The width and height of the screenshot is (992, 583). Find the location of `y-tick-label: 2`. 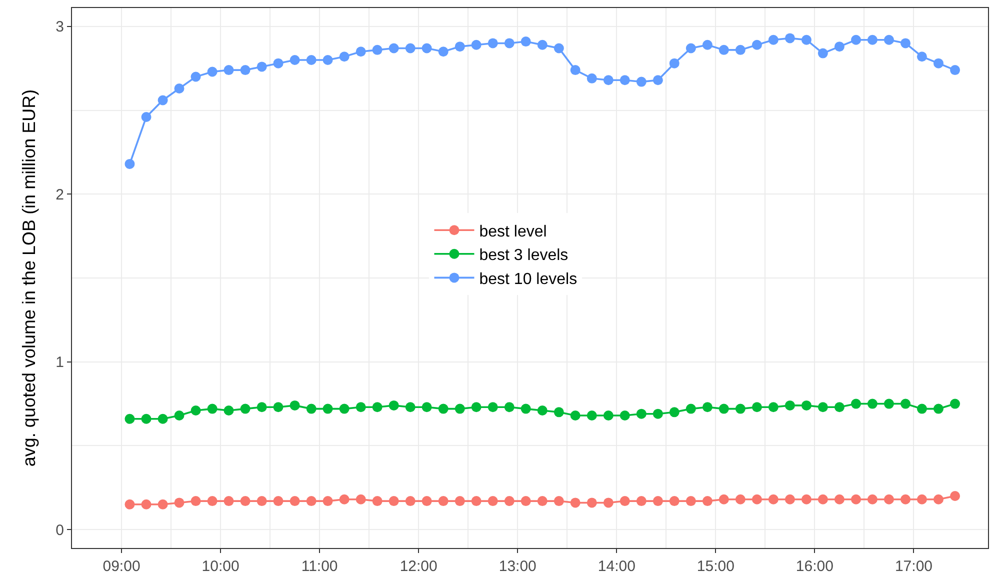

y-tick-label: 2 is located at coordinates (60, 195).